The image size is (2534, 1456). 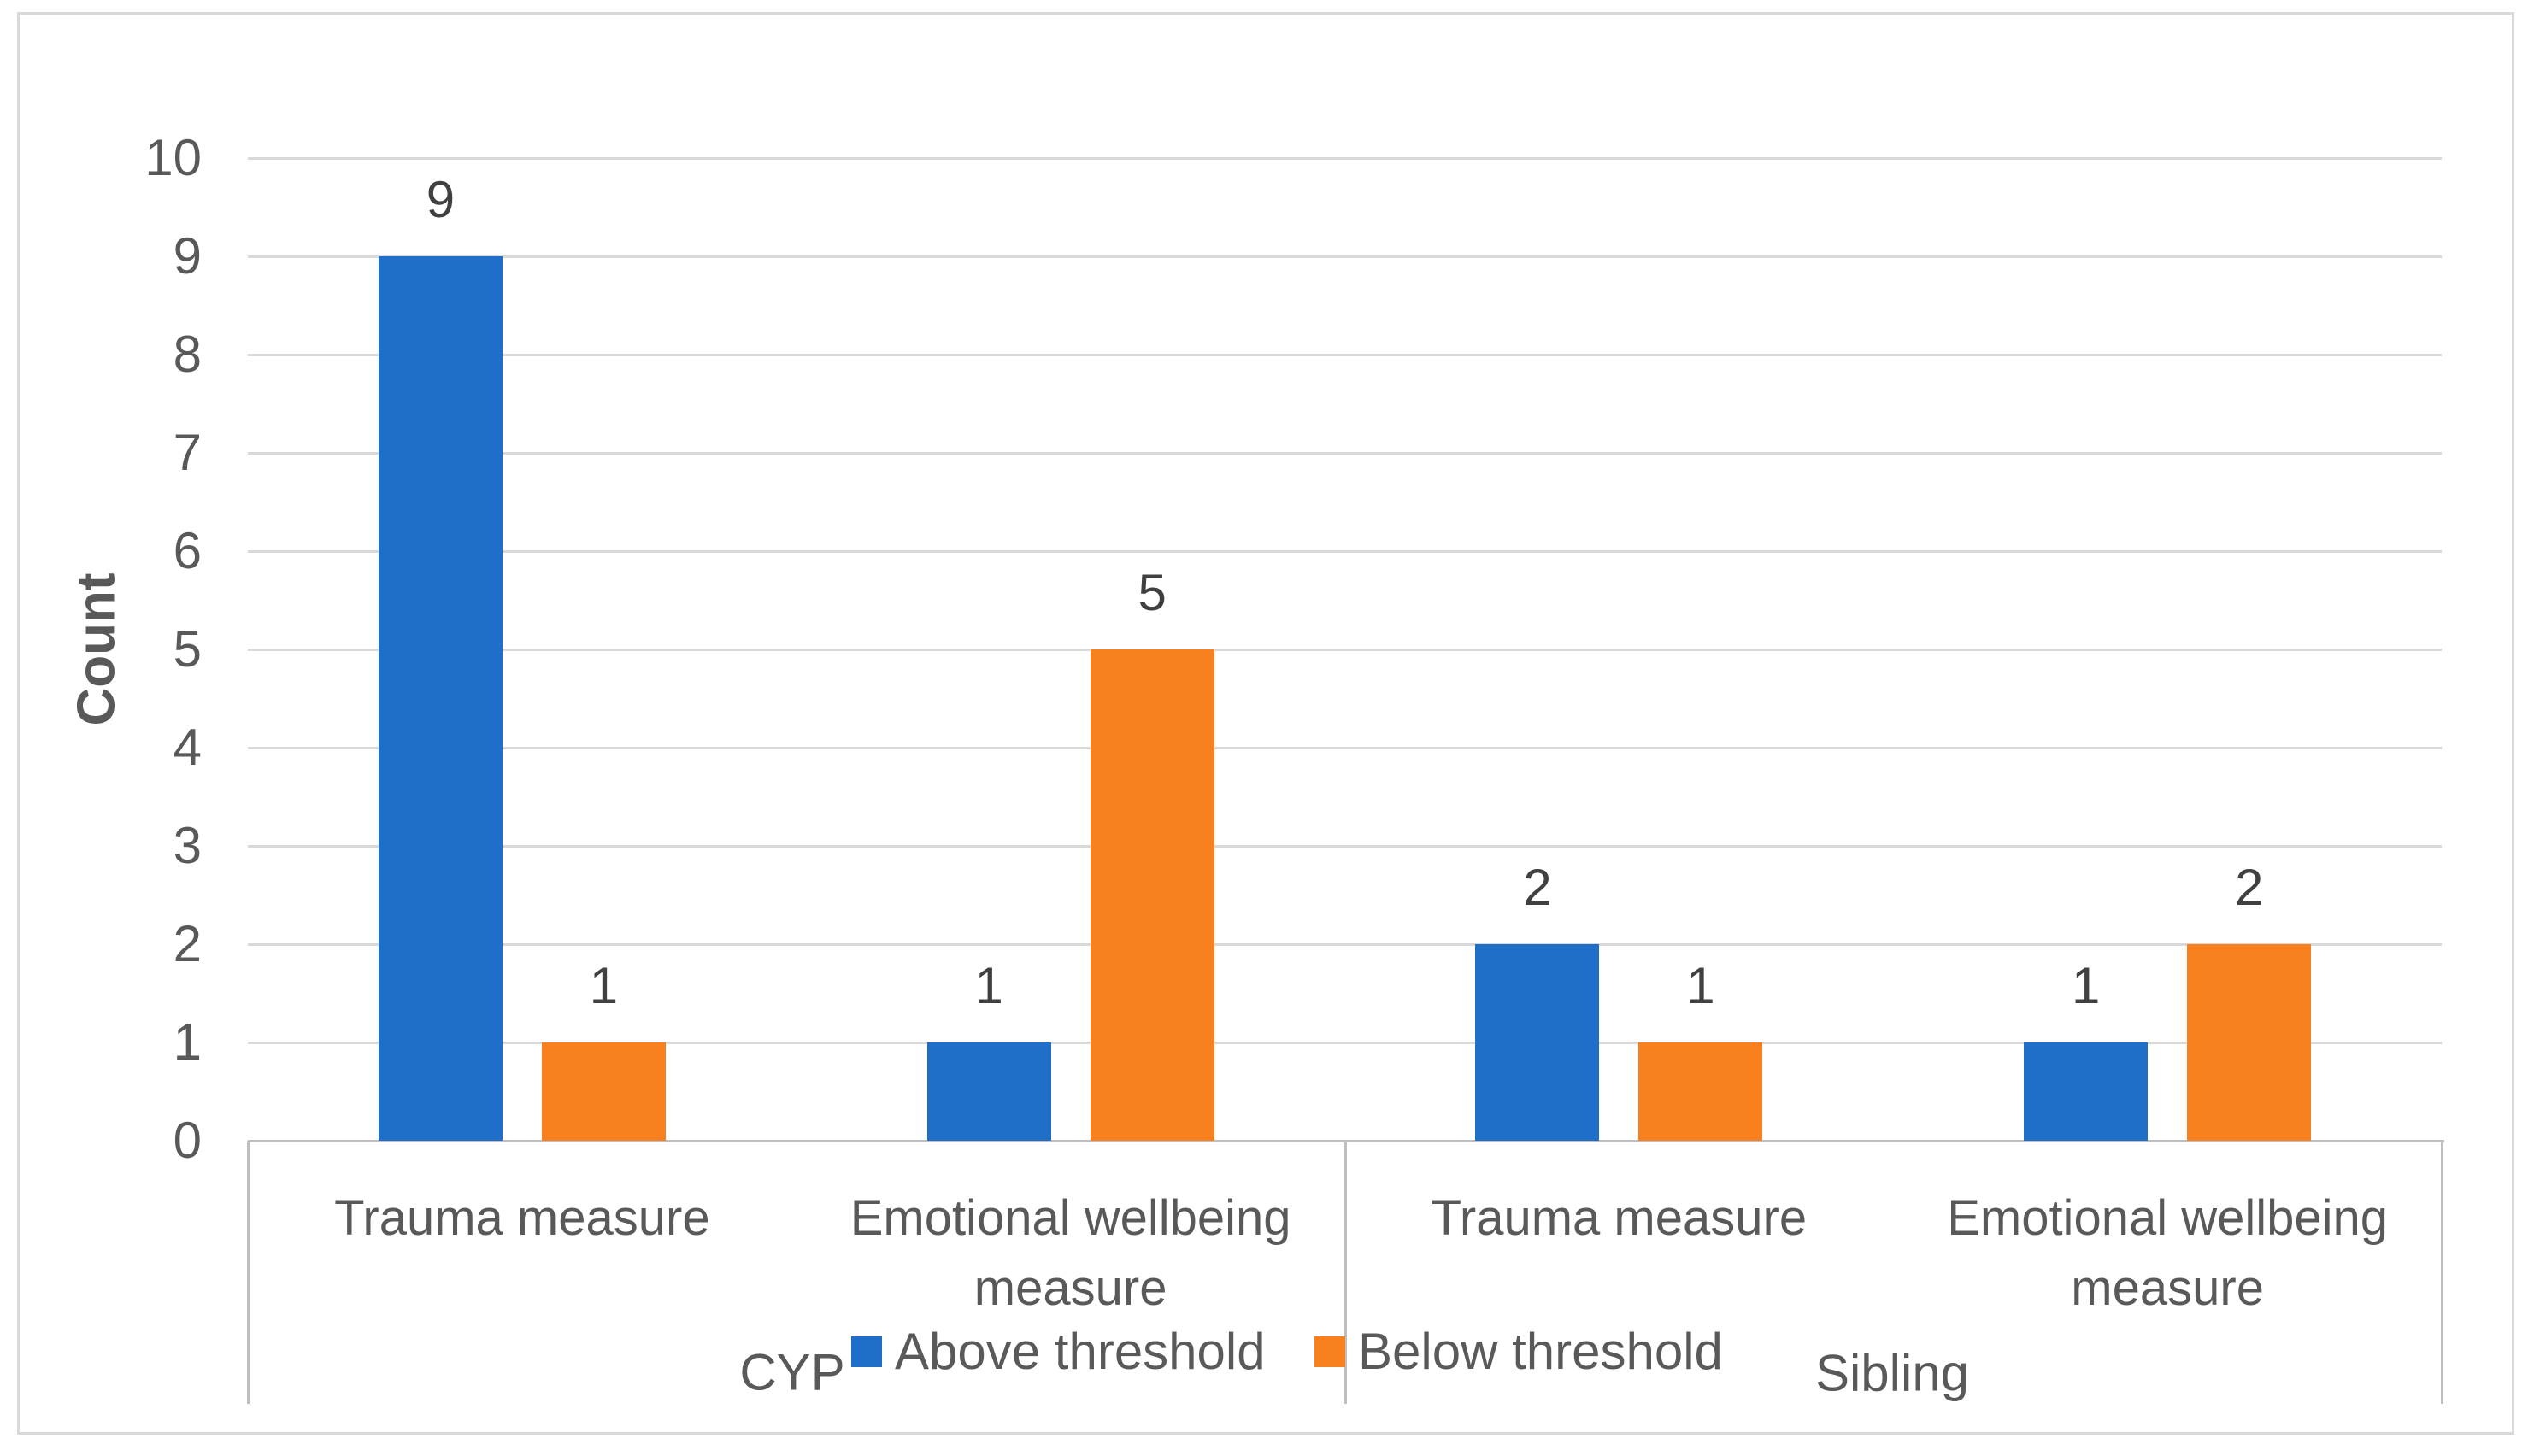 I want to click on legend-item-below-threshold: Below threshold, so click(x=1518, y=1351).